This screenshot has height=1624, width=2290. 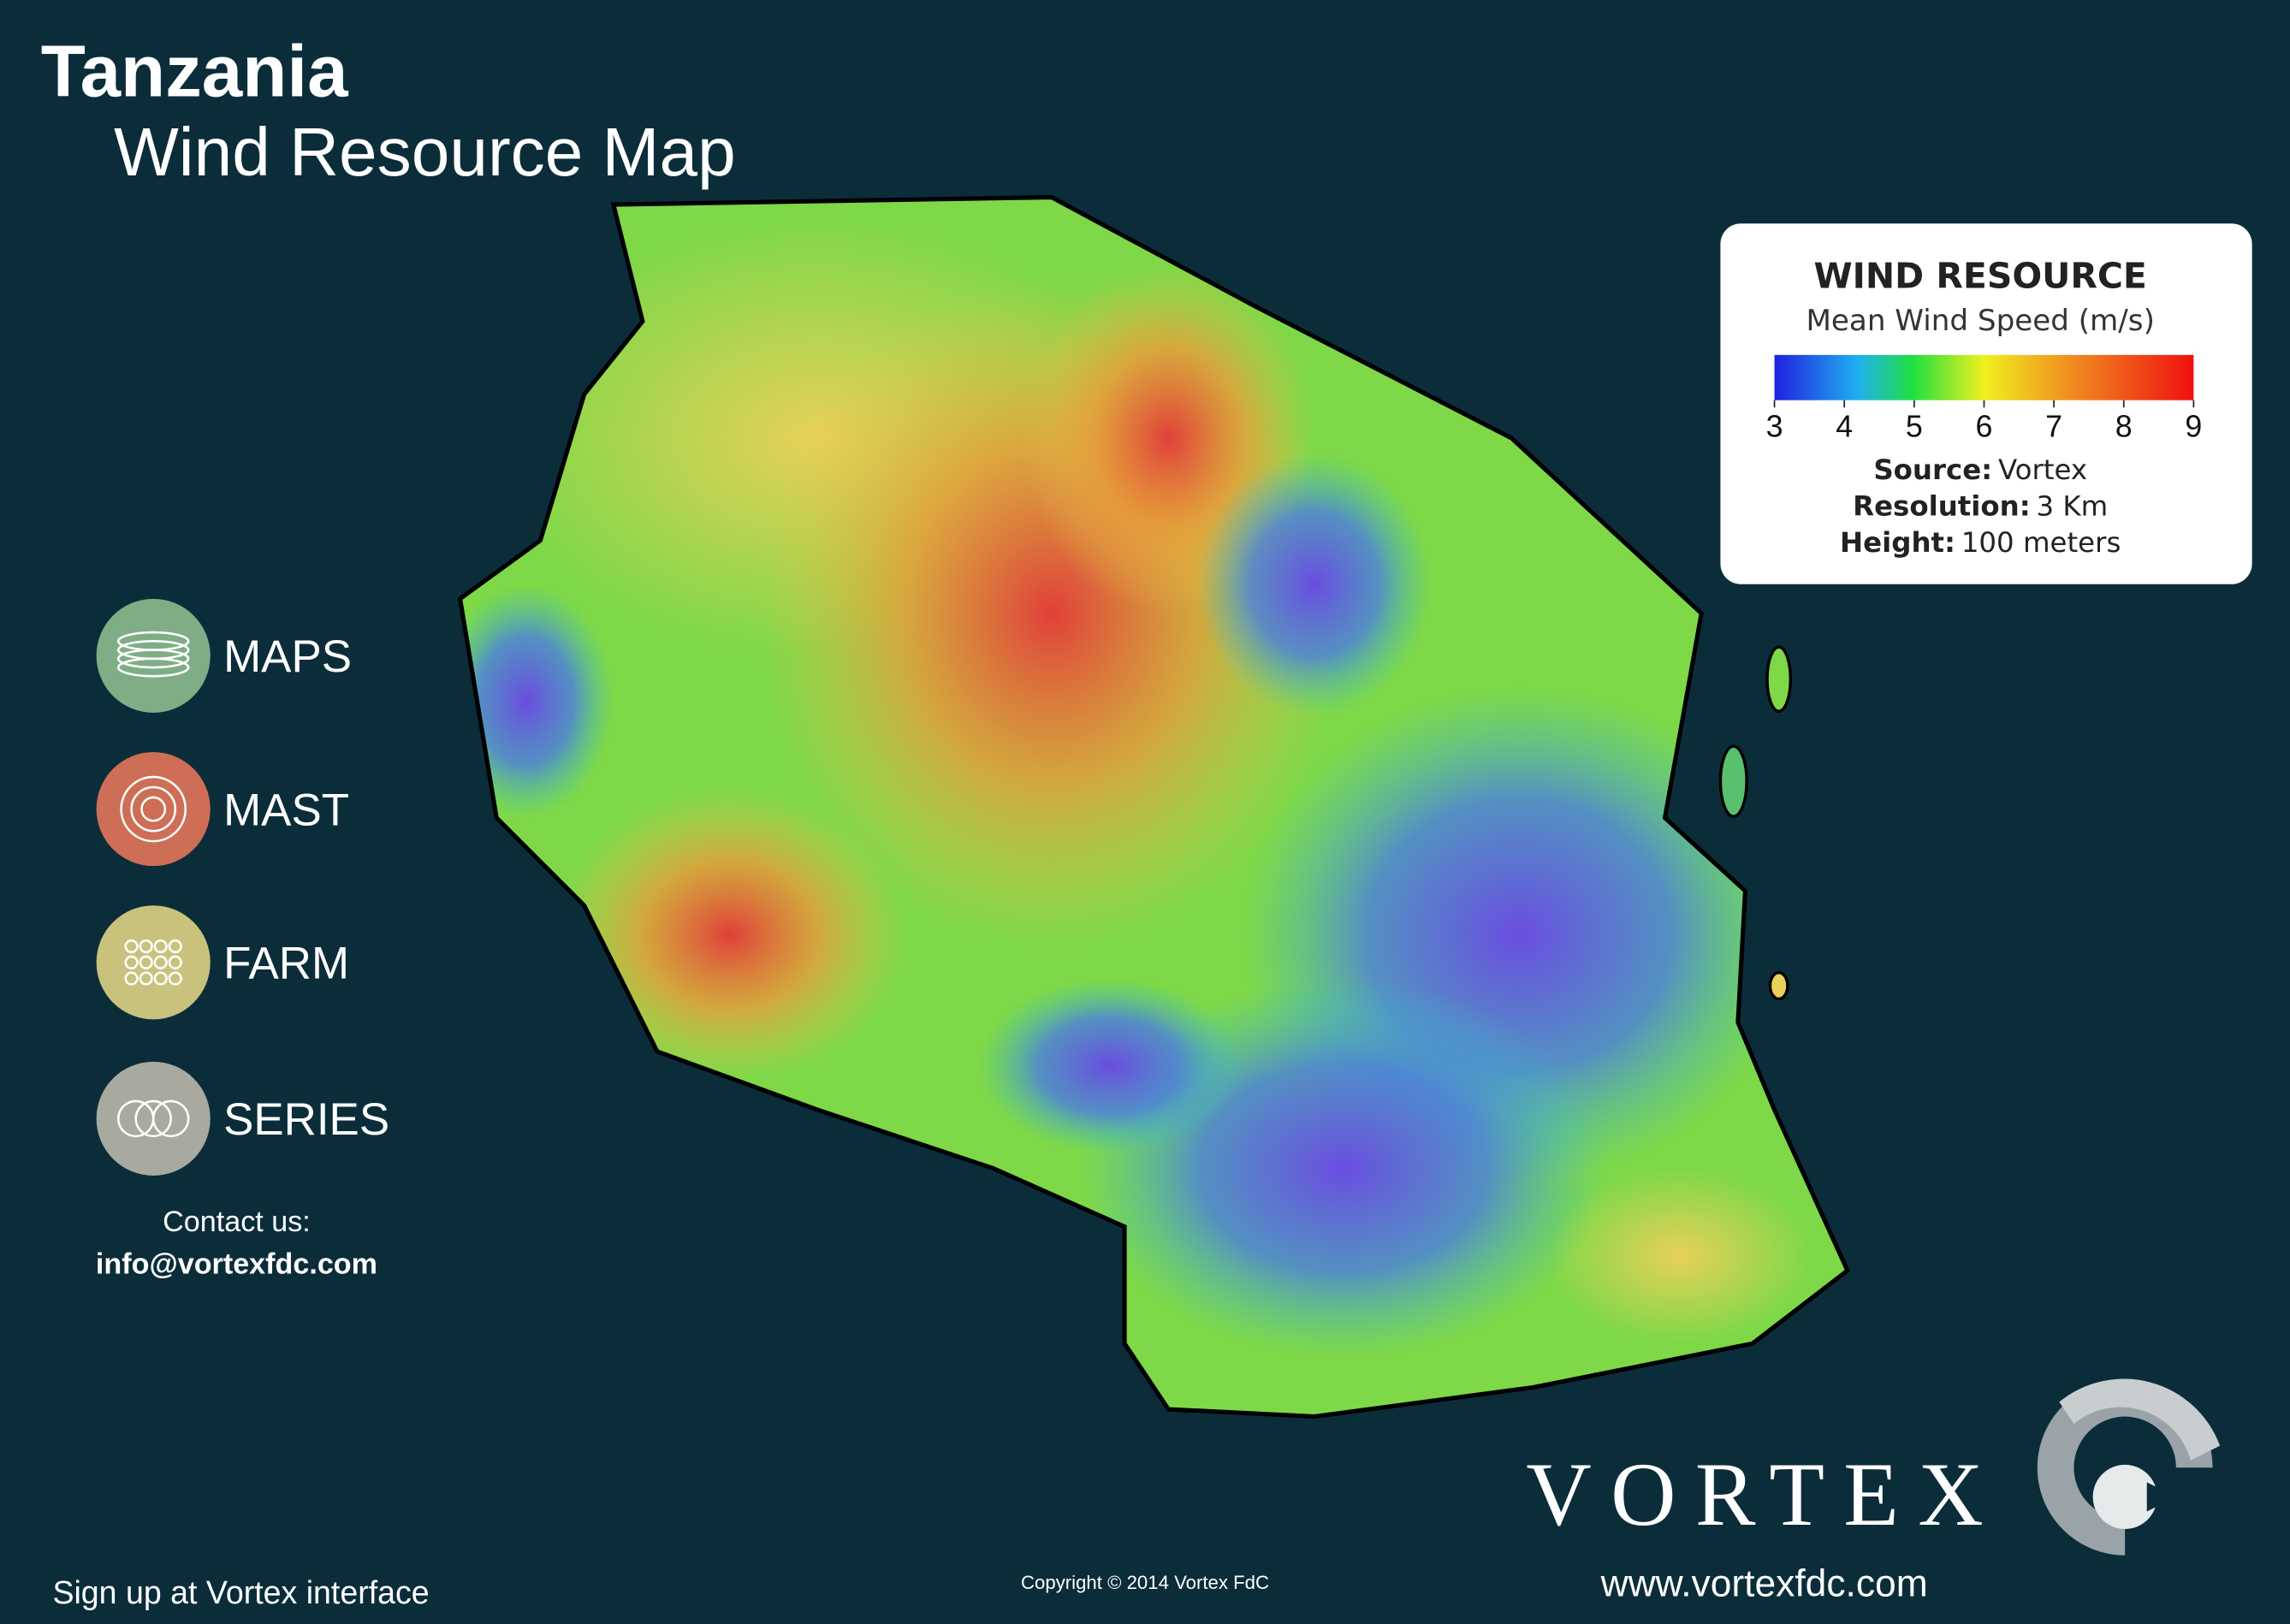 I want to click on copyright: Copyright © 2014 Vortex FdC, so click(x=1145, y=1582).